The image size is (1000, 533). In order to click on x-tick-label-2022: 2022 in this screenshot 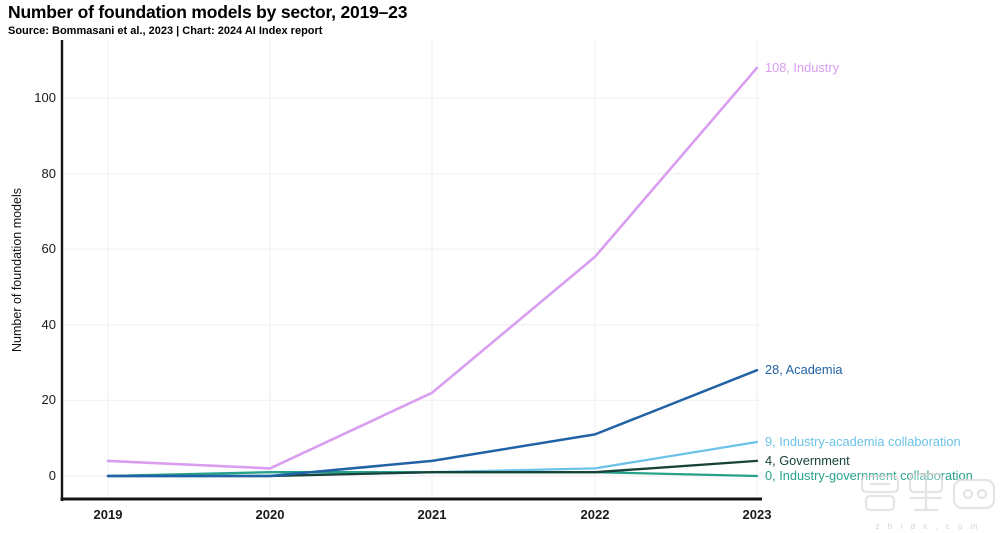, I will do `click(595, 514)`.